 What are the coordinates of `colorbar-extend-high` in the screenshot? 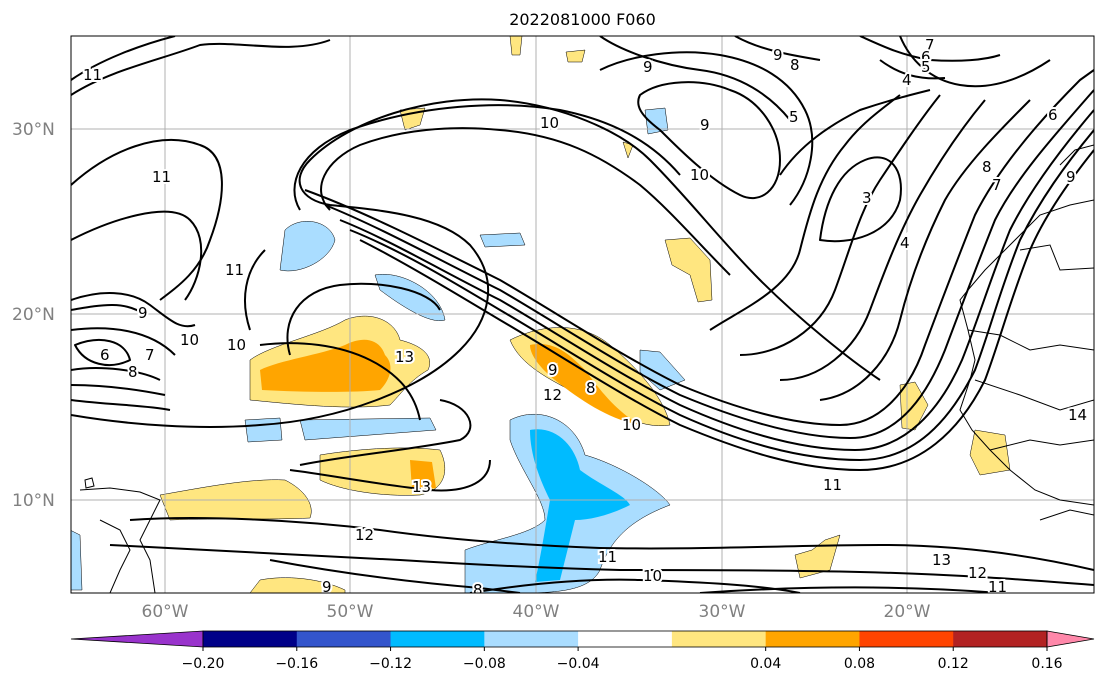 It's located at (1070, 639).